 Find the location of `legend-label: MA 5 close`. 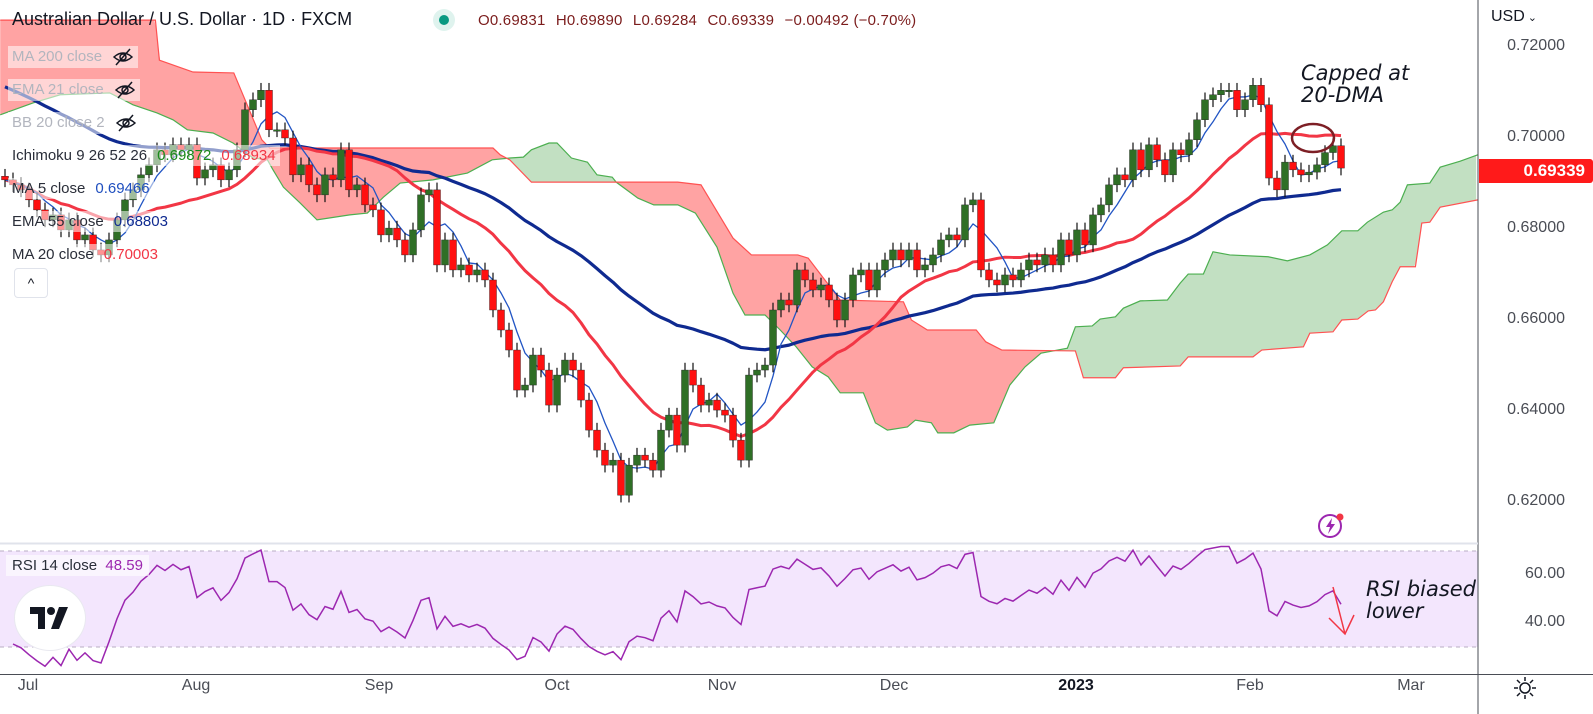

legend-label: MA 5 close is located at coordinates (49, 188).